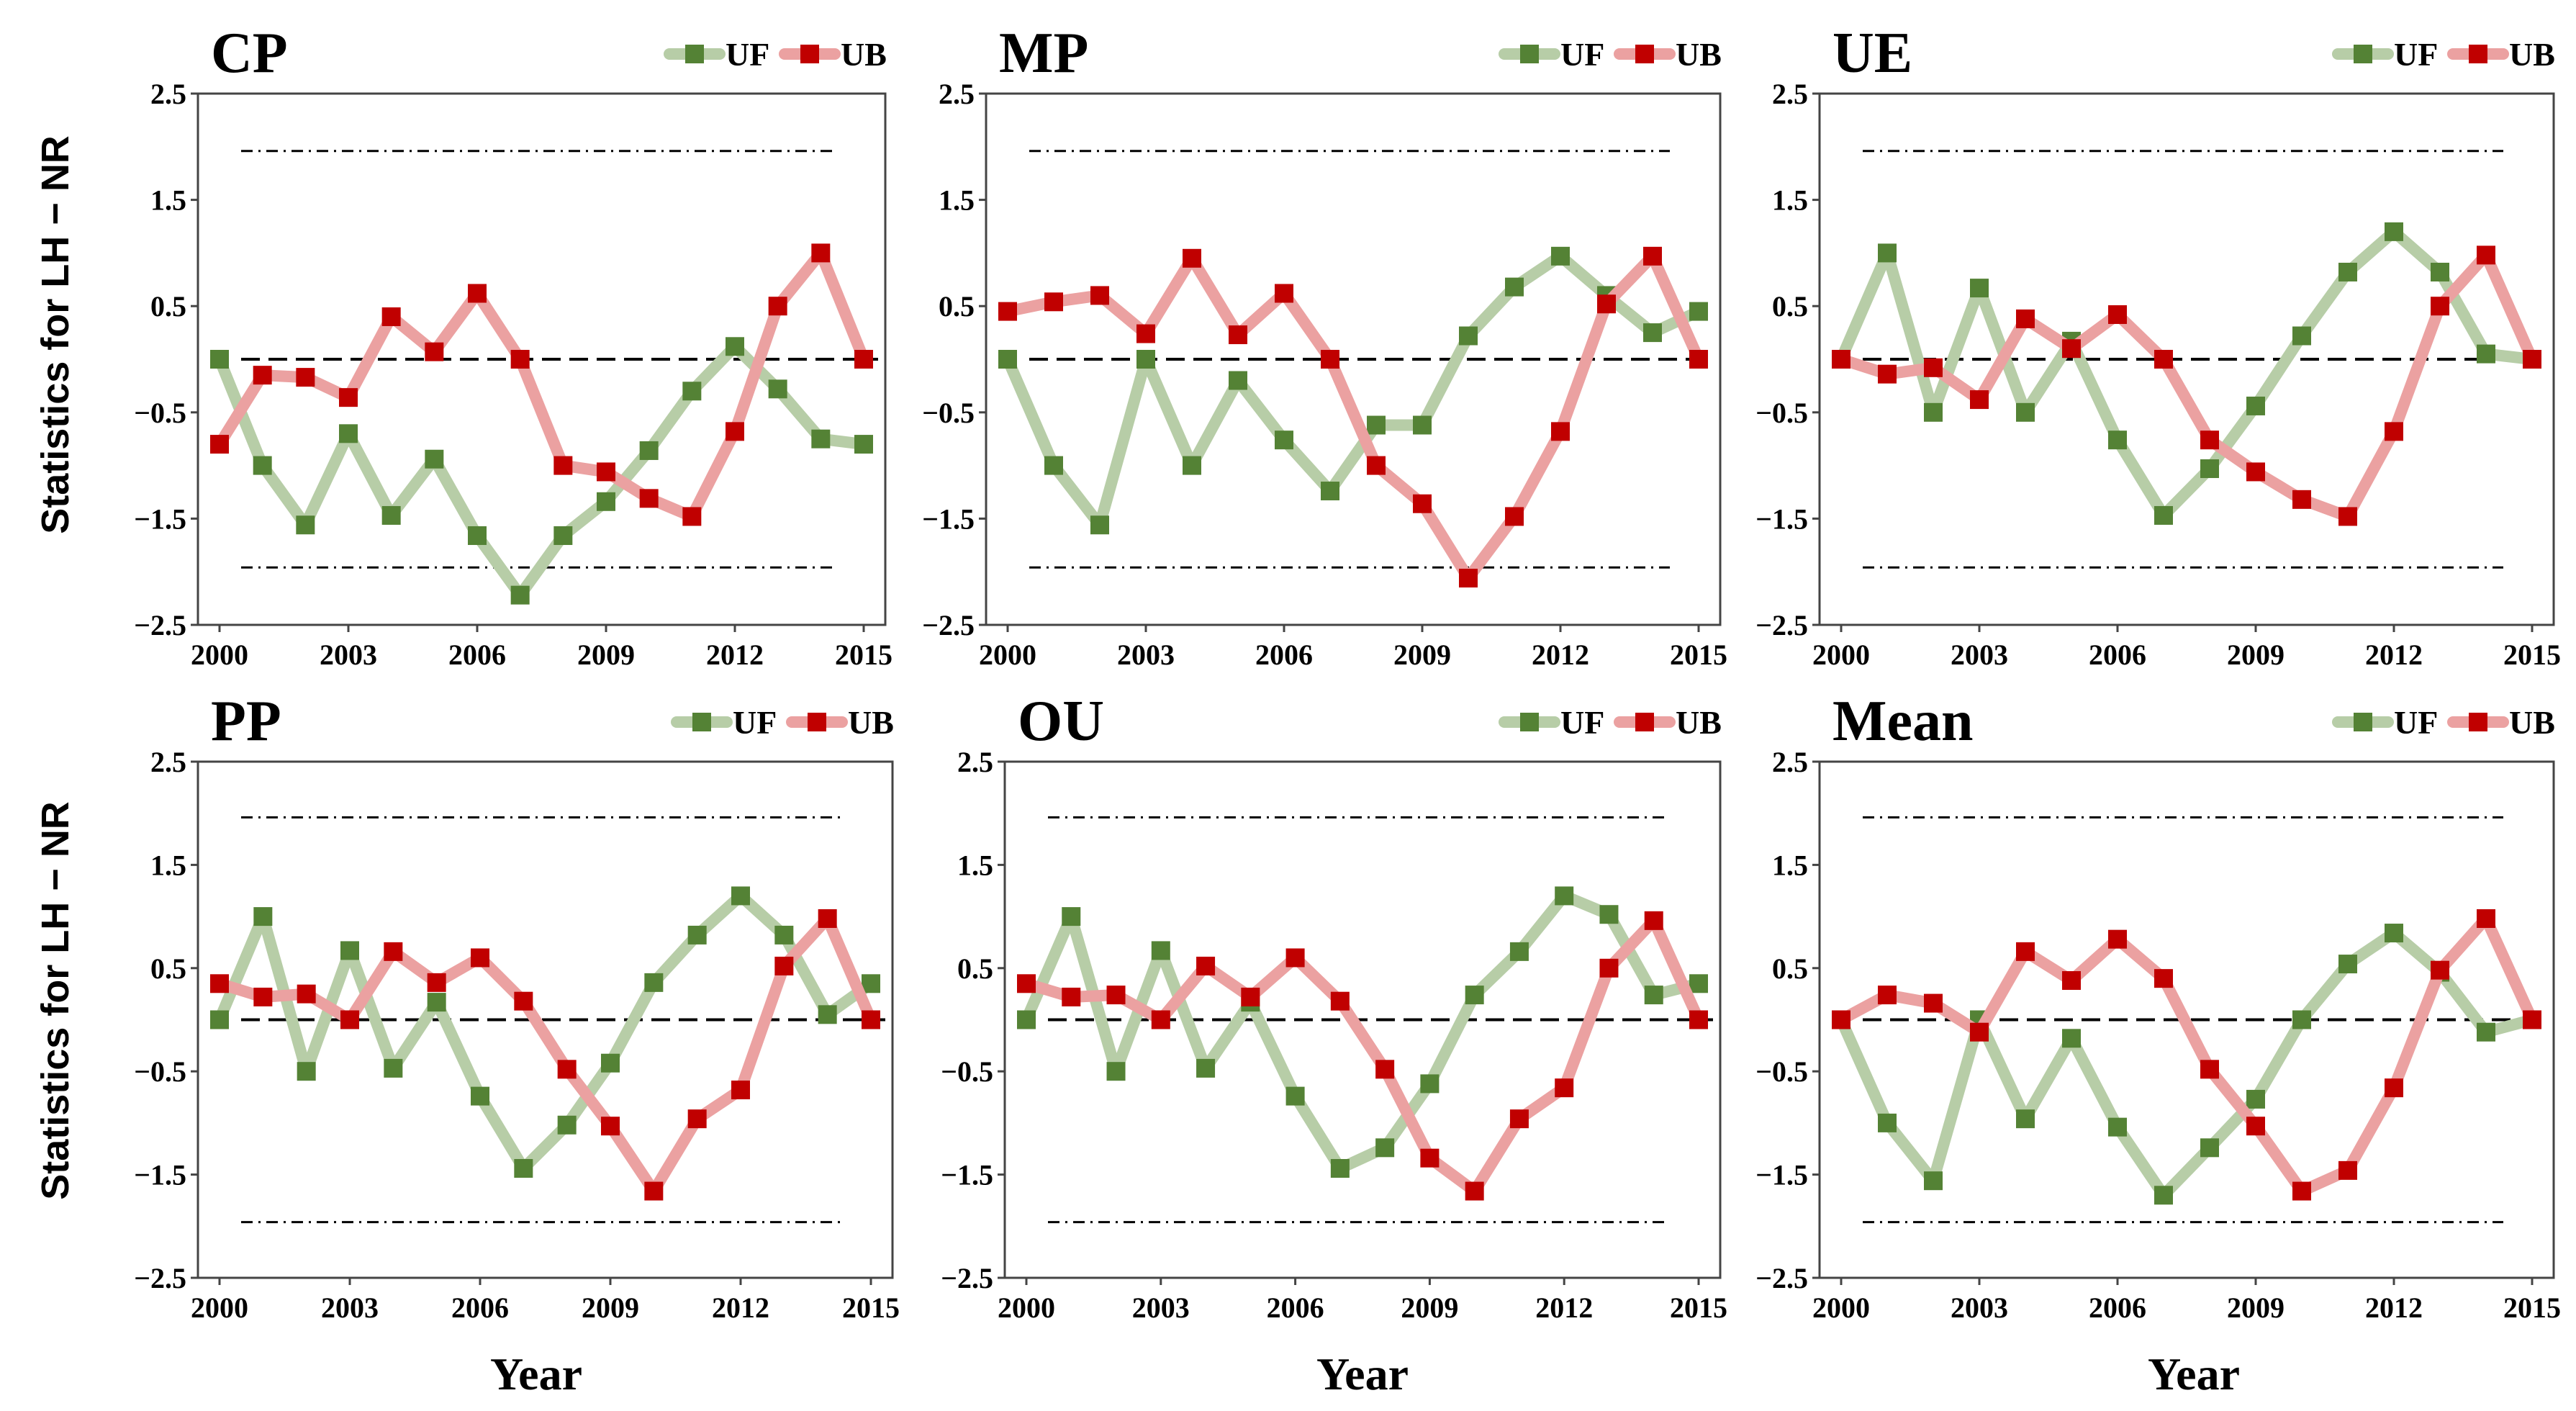 The width and height of the screenshot is (2576, 1411). I want to click on x-tick-label: 2003, so click(350, 1308).